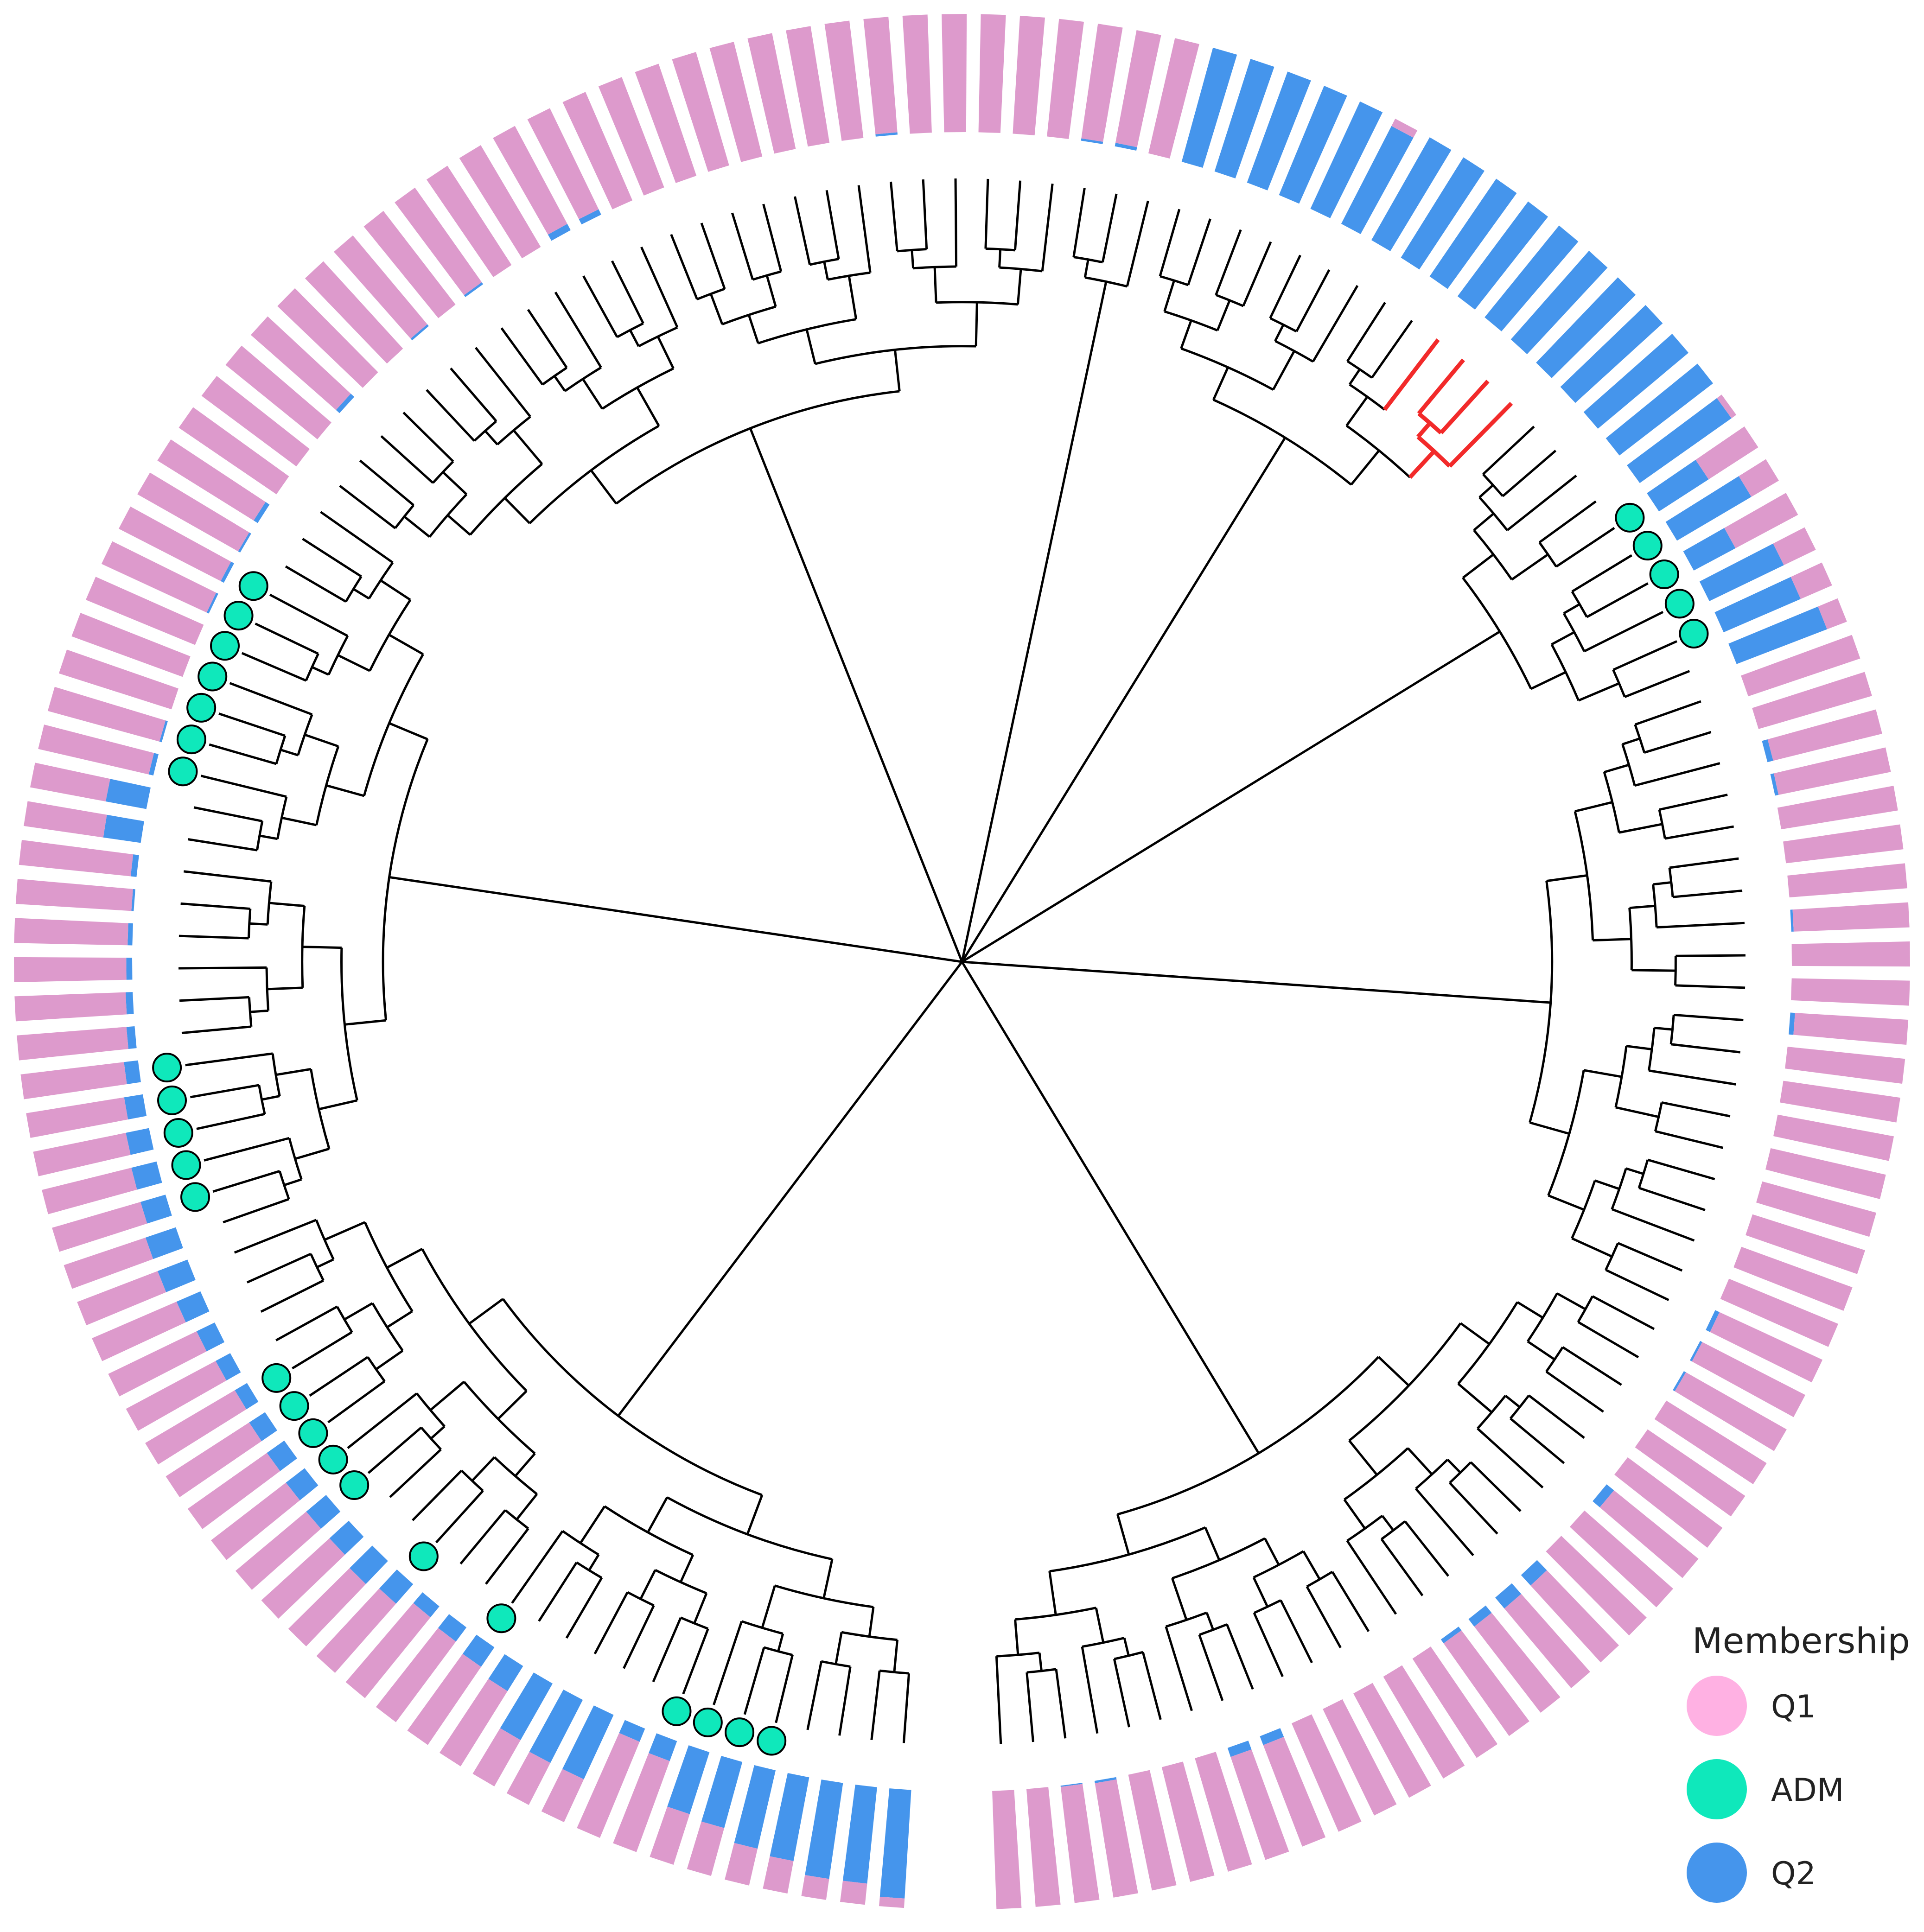 Image resolution: width=1924 pixels, height=1932 pixels. I want to click on legend-label-adm: ADM, so click(1807, 1790).